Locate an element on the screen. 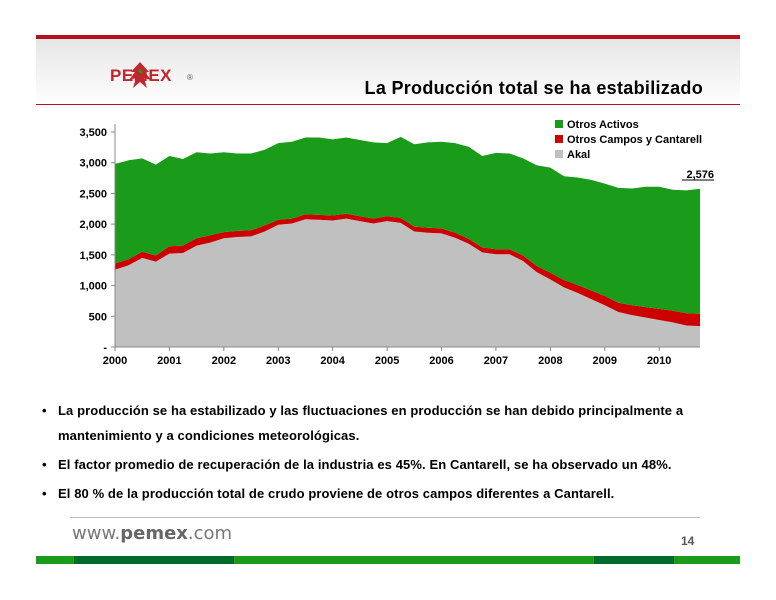  pemex-eagle-logo-icon is located at coordinates (140, 75).